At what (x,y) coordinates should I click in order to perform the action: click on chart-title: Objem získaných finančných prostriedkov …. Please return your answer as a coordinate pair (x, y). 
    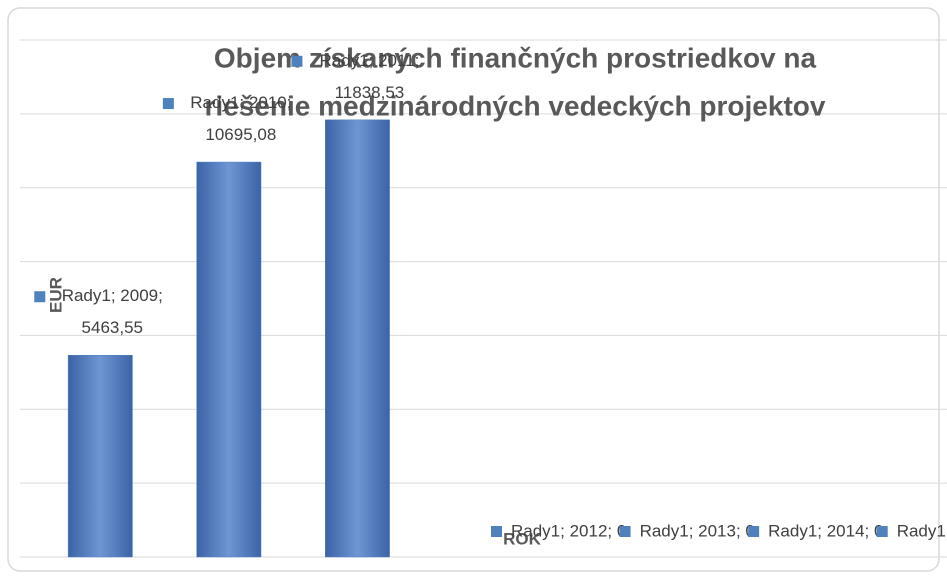
    Looking at the image, I should click on (515, 57).